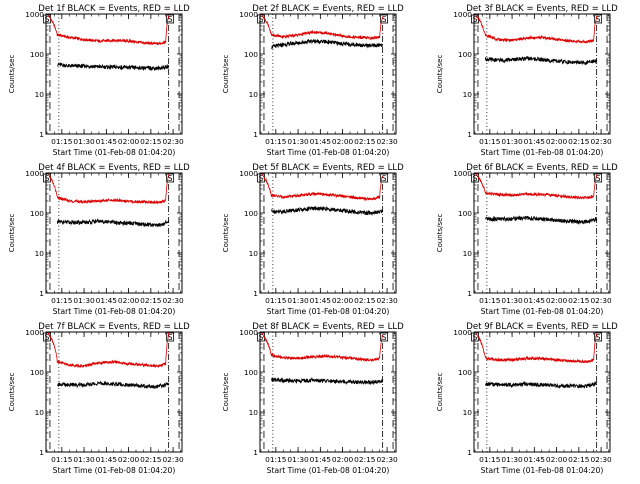  Describe the element at coordinates (542, 9) in the screenshot. I see `panel-title: Det 3f BLACK = Events, RED = LLD` at that location.